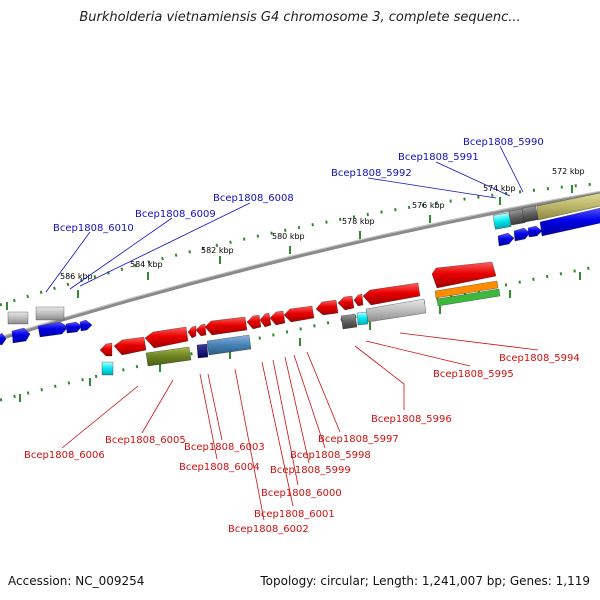  I want to click on scale-label: 576 kbp, so click(428, 205).